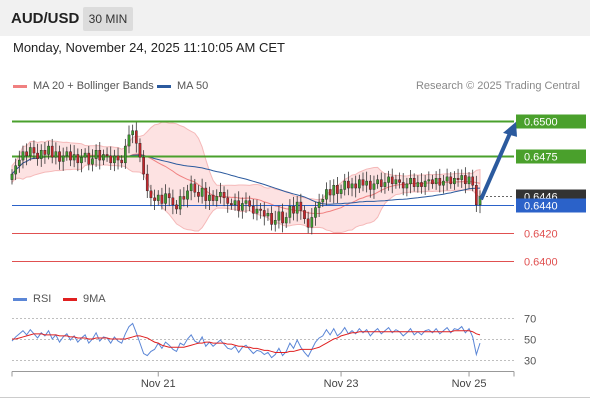 The height and width of the screenshot is (400, 590). Describe the element at coordinates (93, 86) in the screenshot. I see `bollinger-label: MA 20 + Bollinger Bands` at that location.